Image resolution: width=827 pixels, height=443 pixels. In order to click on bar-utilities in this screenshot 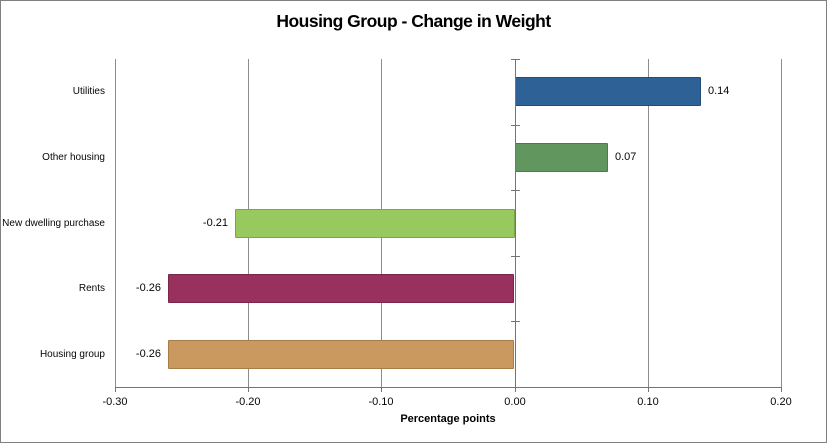, I will do `click(608, 91)`.